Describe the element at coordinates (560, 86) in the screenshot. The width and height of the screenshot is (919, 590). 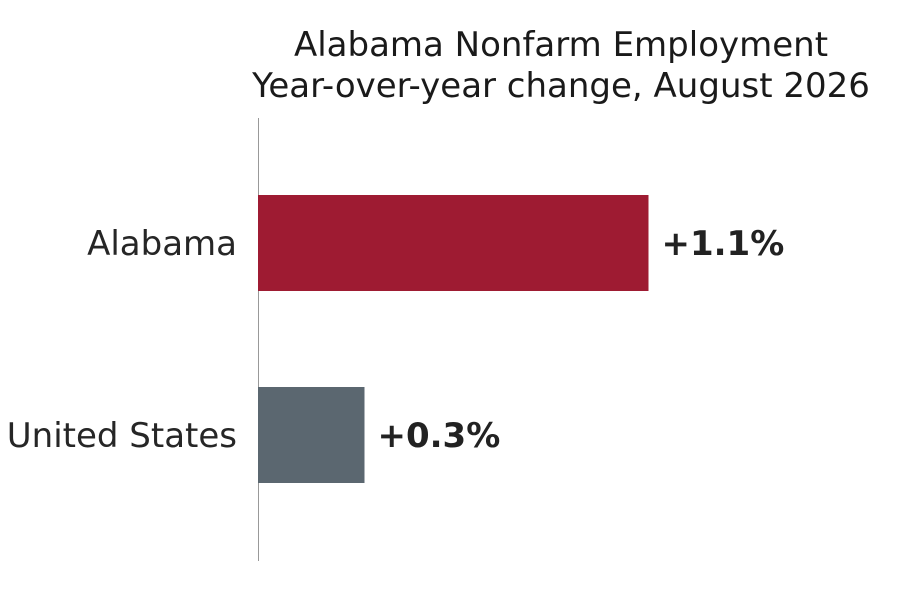
I see `chart-subtitle: Year-over-year change, August 2026` at that location.